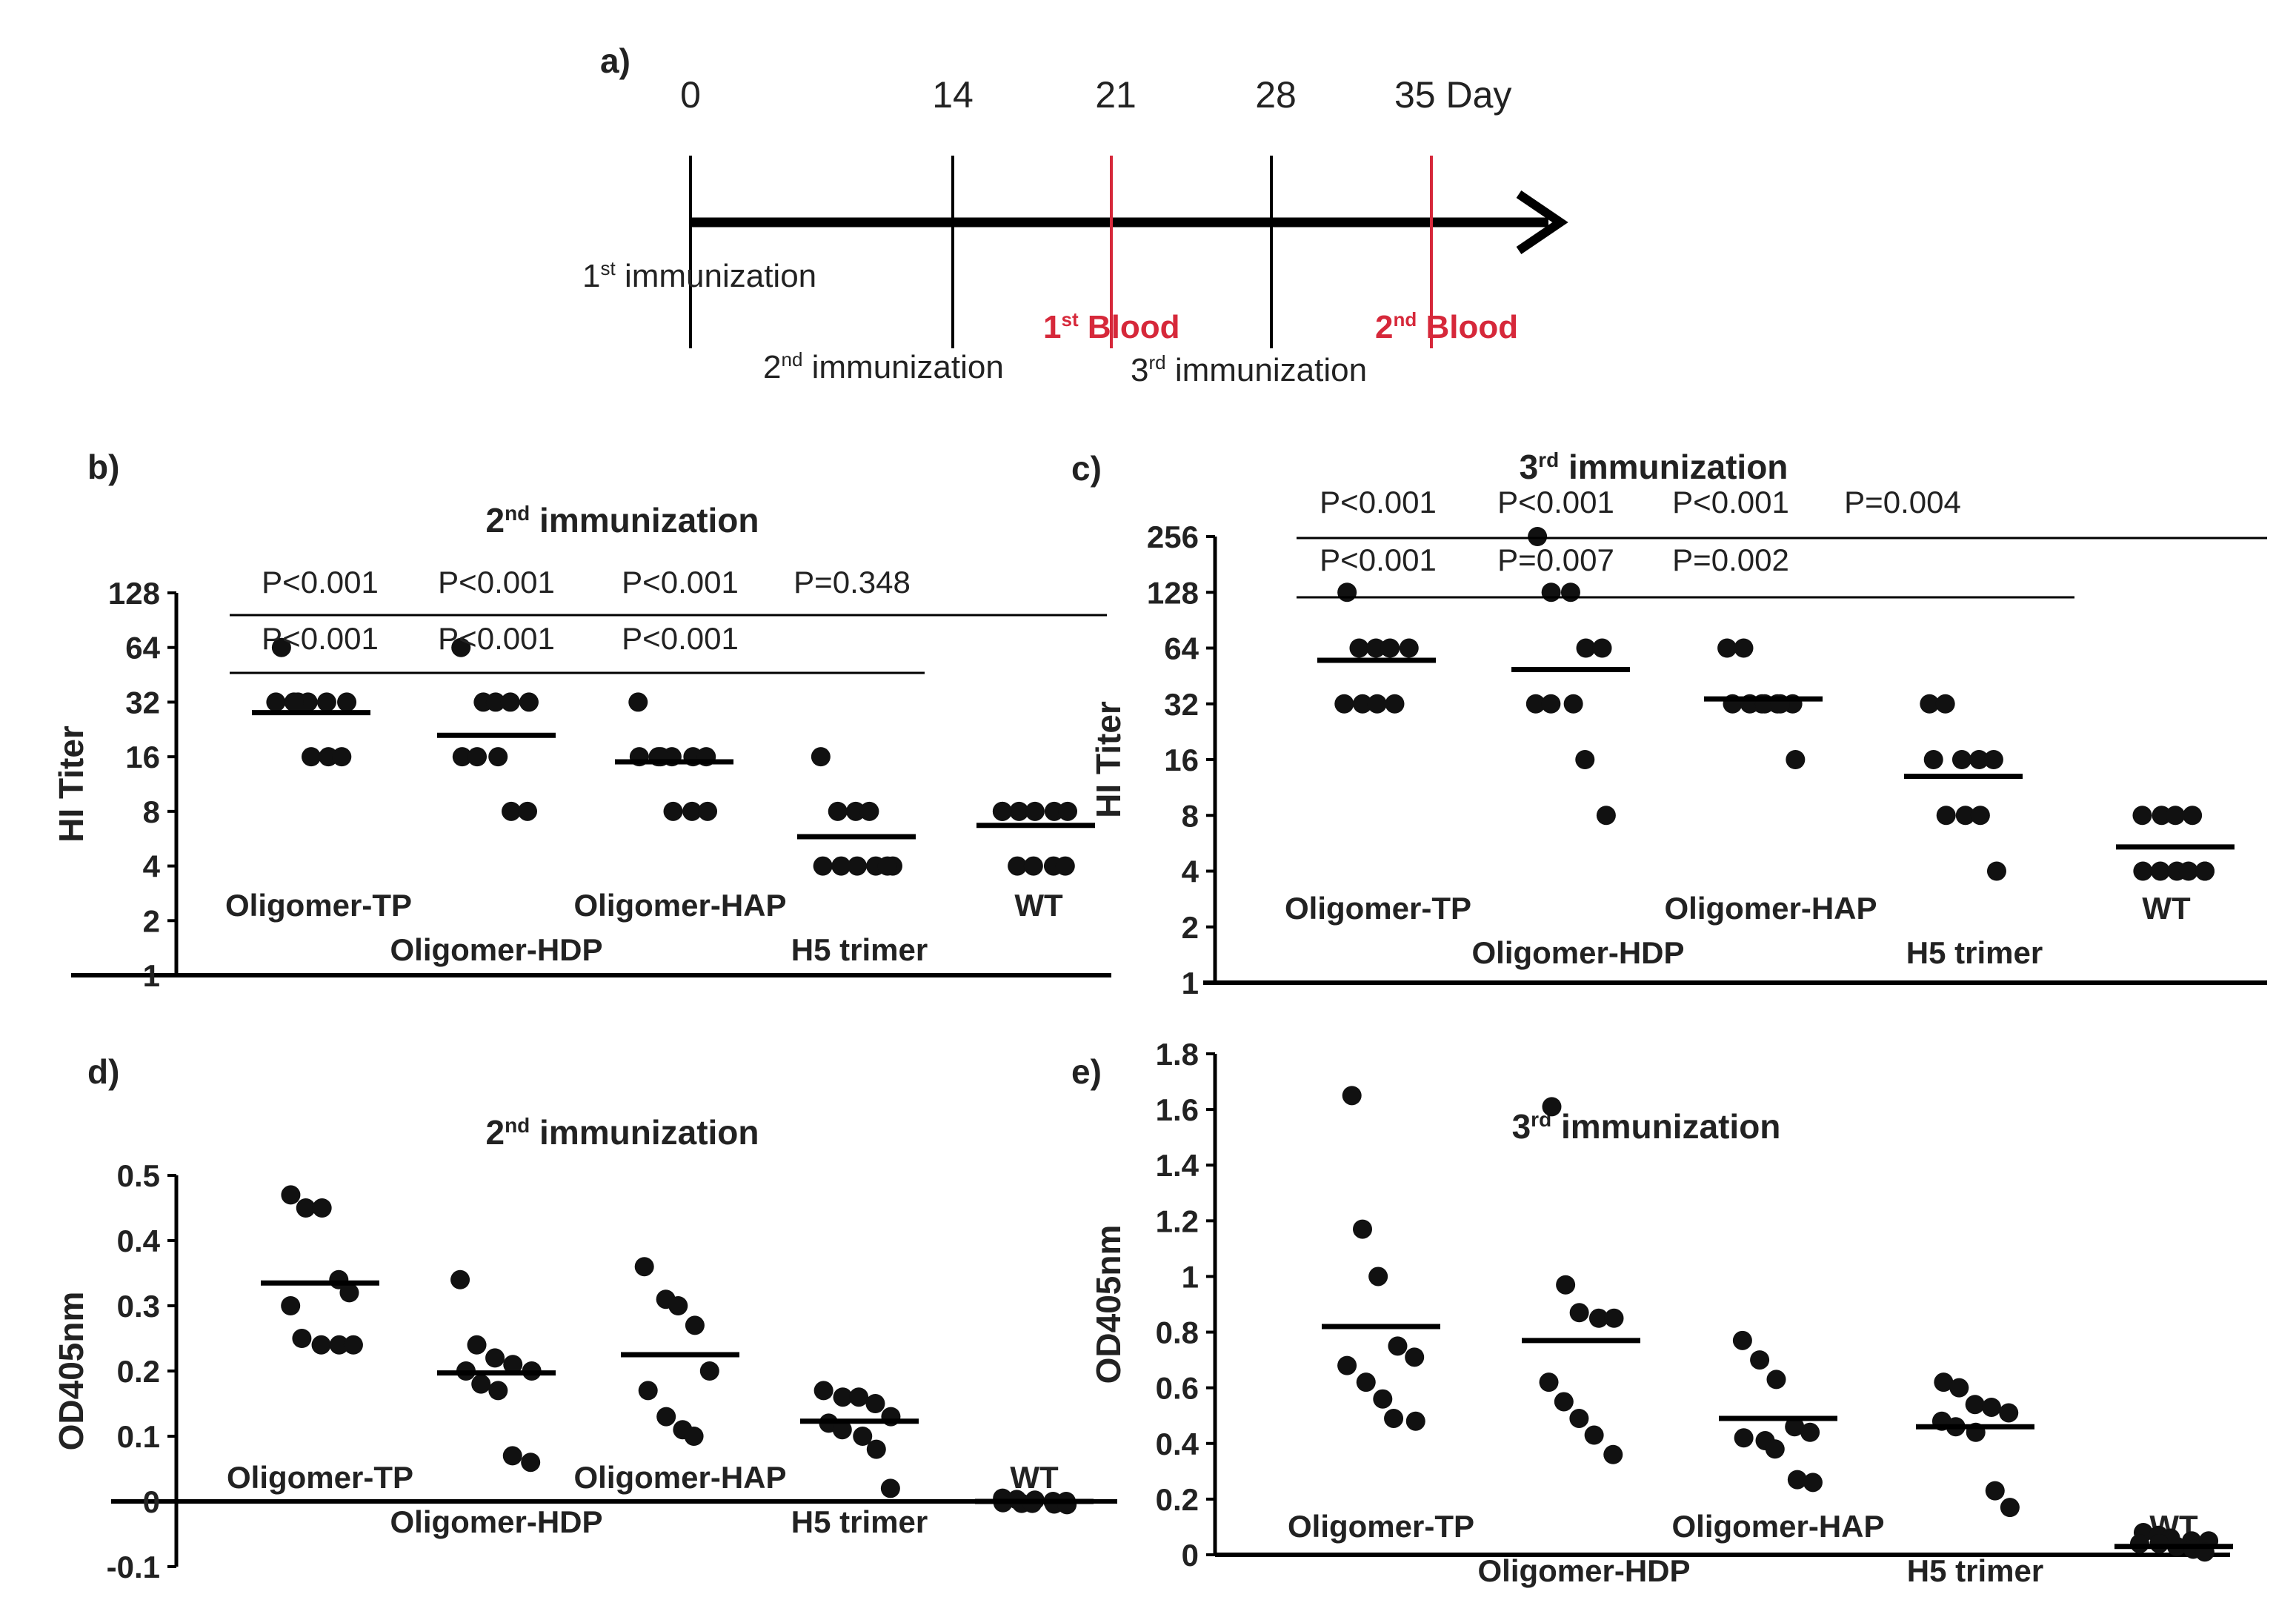 The width and height of the screenshot is (2296, 1620). I want to click on day-label-28: 28, so click(1276, 95).